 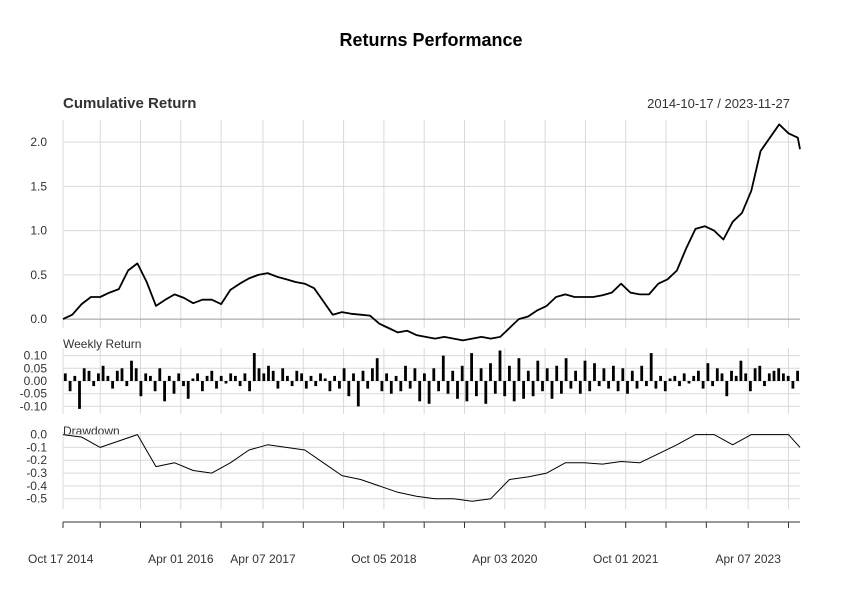 What do you see at coordinates (36, 356) in the screenshot?
I see `y-tick-label: 0.10` at bounding box center [36, 356].